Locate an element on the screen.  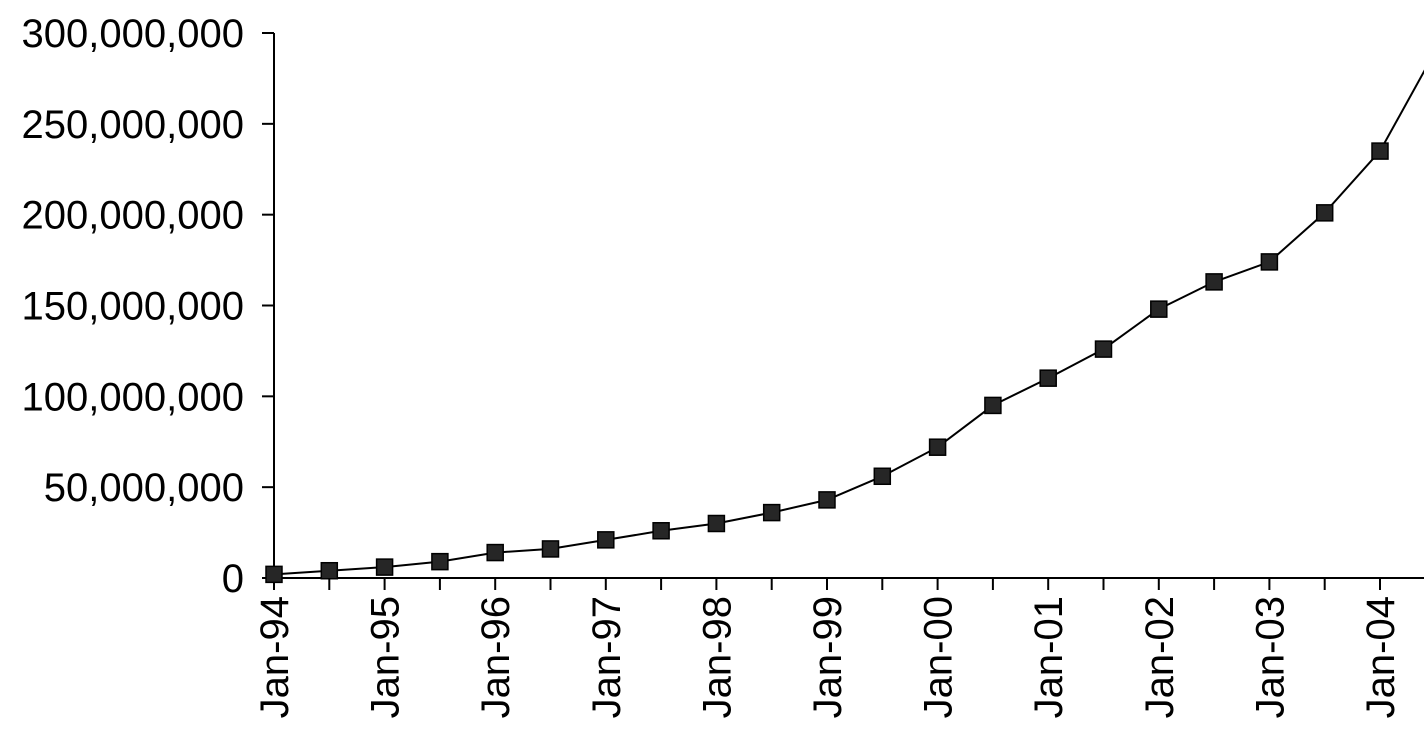
y-tick-label: 250,000,000 is located at coordinates (133, 125).